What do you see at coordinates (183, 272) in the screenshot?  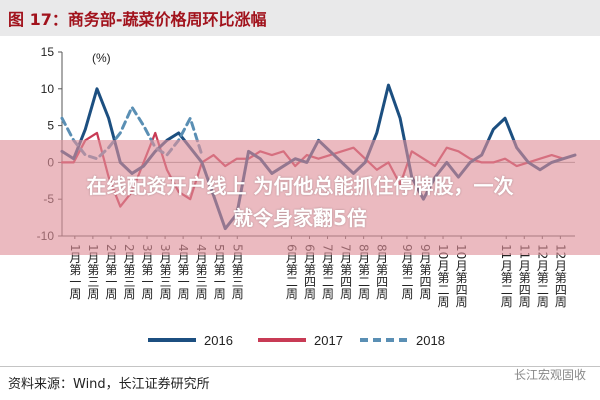 I see `x-tick-label: 4月第一周` at bounding box center [183, 272].